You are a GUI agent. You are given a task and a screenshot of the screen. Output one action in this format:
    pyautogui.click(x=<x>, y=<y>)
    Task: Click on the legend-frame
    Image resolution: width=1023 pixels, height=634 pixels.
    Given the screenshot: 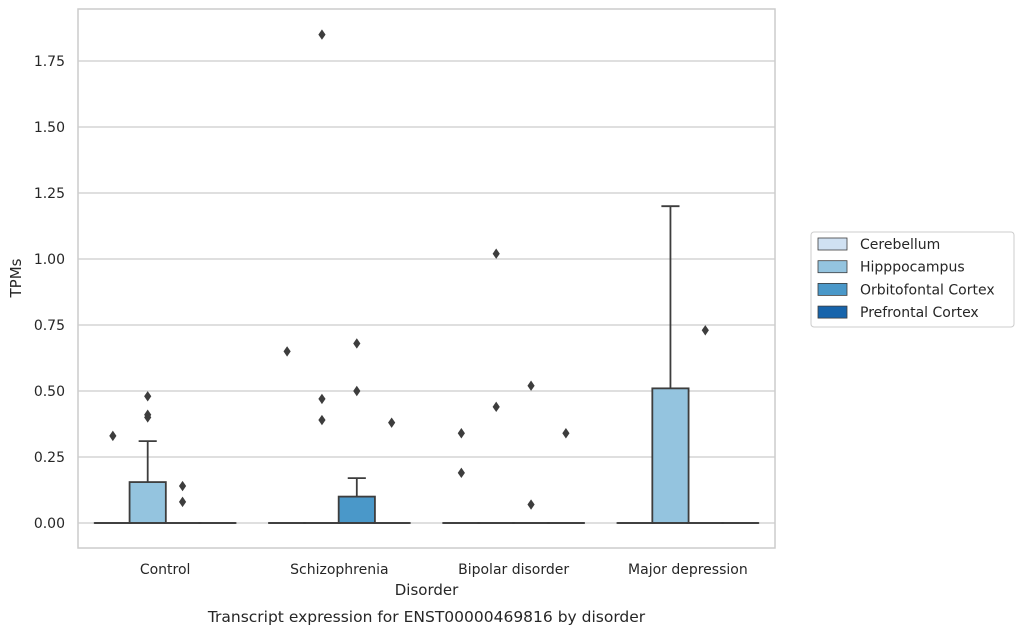 What is the action you would take?
    pyautogui.click(x=912, y=279)
    